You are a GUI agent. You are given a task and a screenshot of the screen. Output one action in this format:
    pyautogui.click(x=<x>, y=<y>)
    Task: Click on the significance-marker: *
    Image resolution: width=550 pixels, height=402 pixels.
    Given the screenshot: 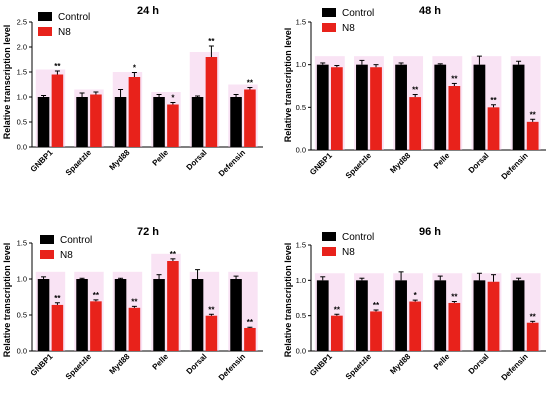 What is the action you would take?
    pyautogui.click(x=135, y=68)
    